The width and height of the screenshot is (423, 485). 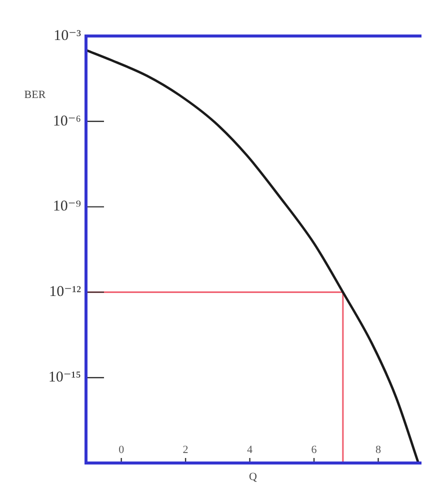 I want to click on x-tick-label: 2, so click(x=185, y=450).